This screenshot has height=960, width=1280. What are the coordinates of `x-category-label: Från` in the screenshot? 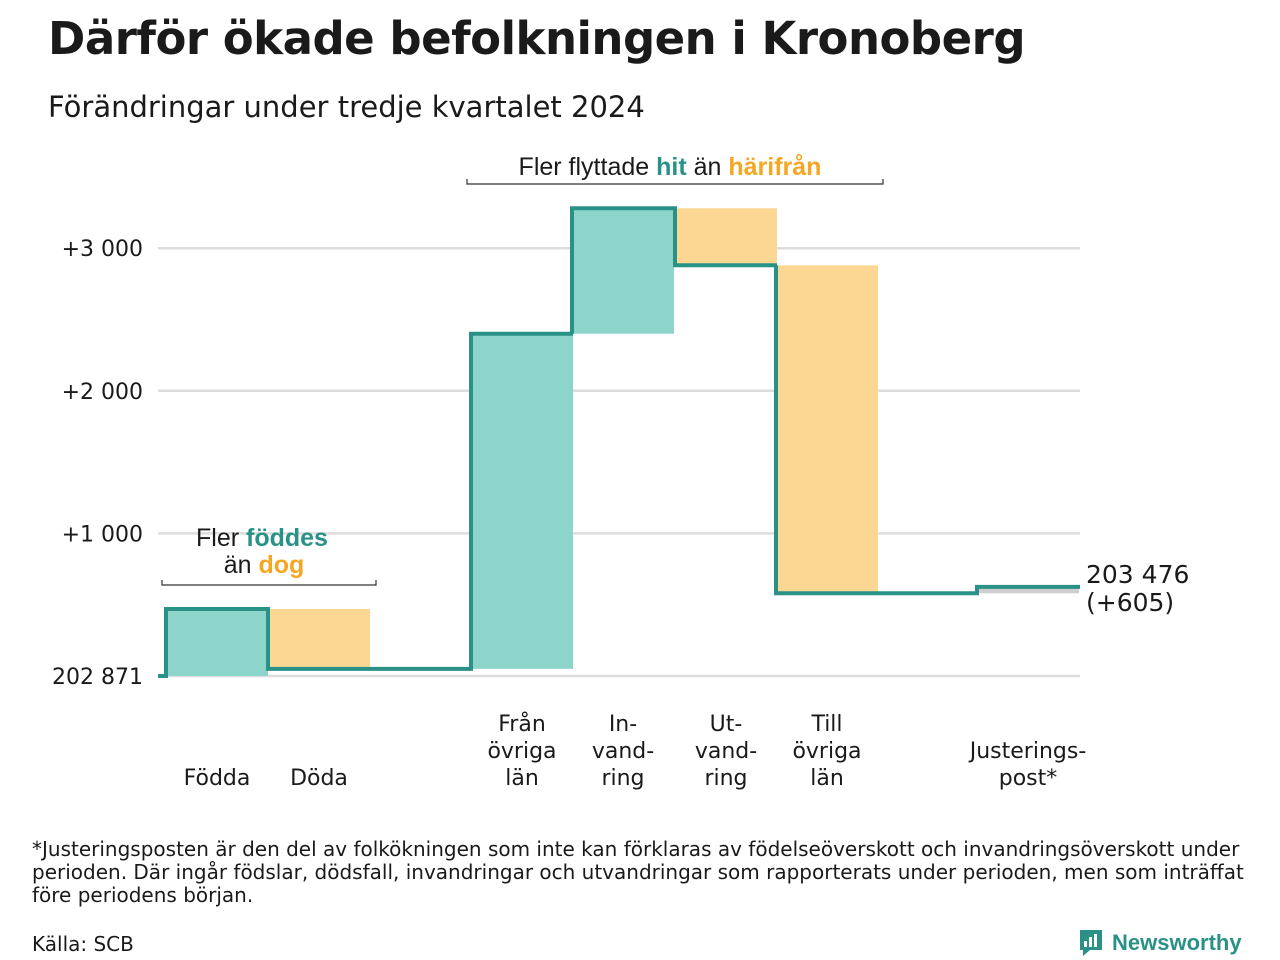 It's located at (522, 724).